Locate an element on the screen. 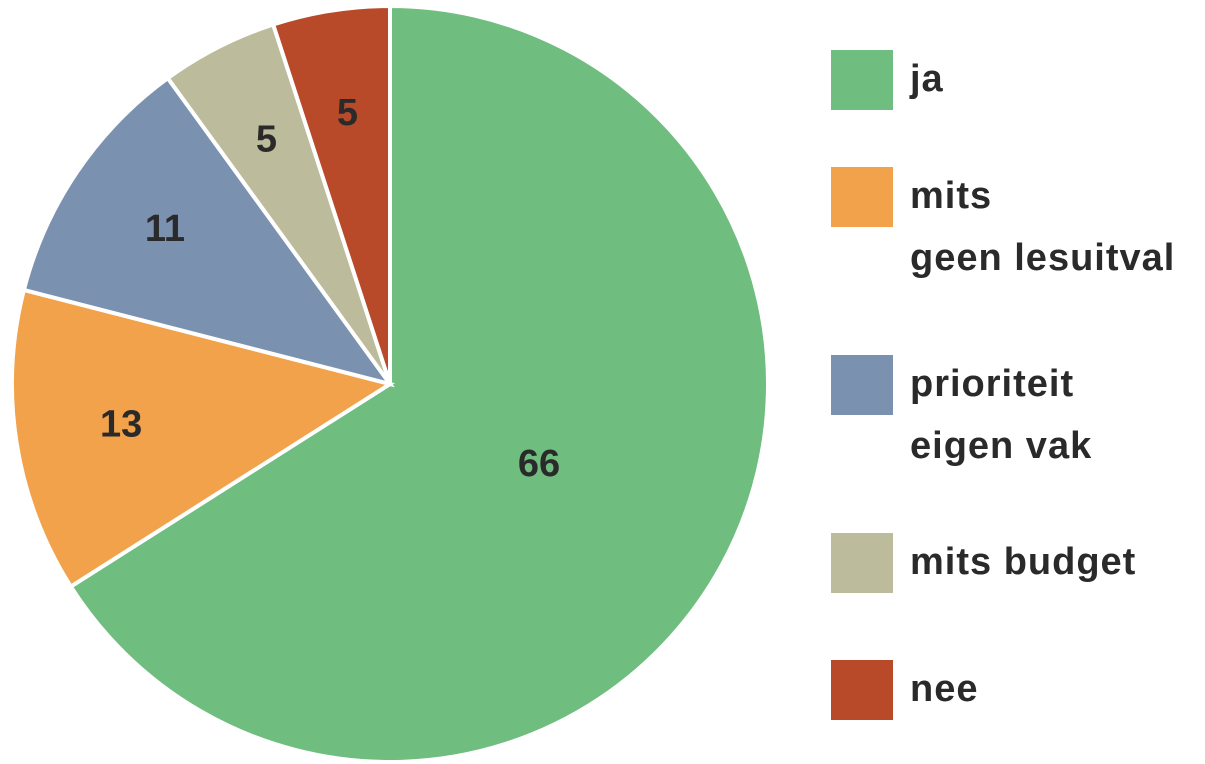 Image resolution: width=1205 pixels, height=764 pixels. legend-label: ja is located at coordinates (927, 79).